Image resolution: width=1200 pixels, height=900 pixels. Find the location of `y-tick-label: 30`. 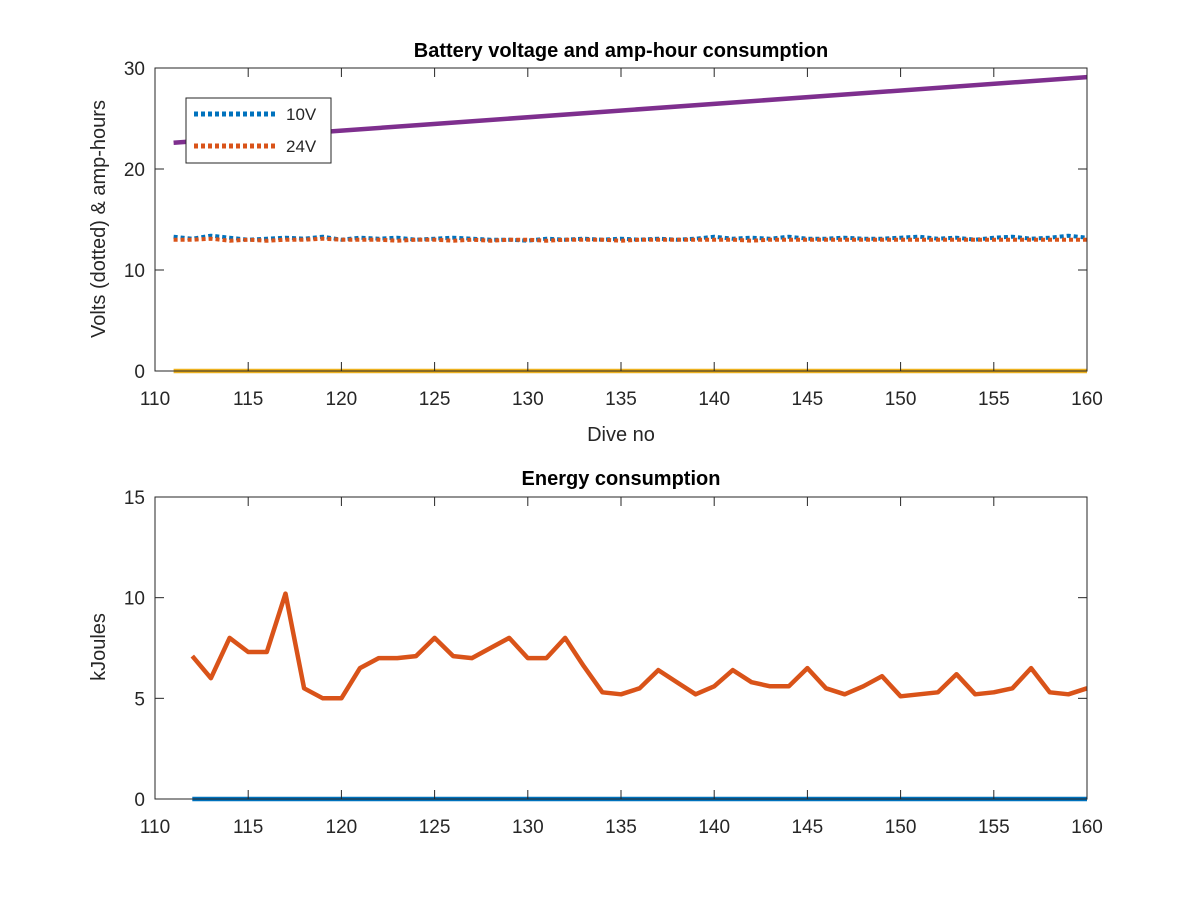

y-tick-label: 30 is located at coordinates (134, 69).